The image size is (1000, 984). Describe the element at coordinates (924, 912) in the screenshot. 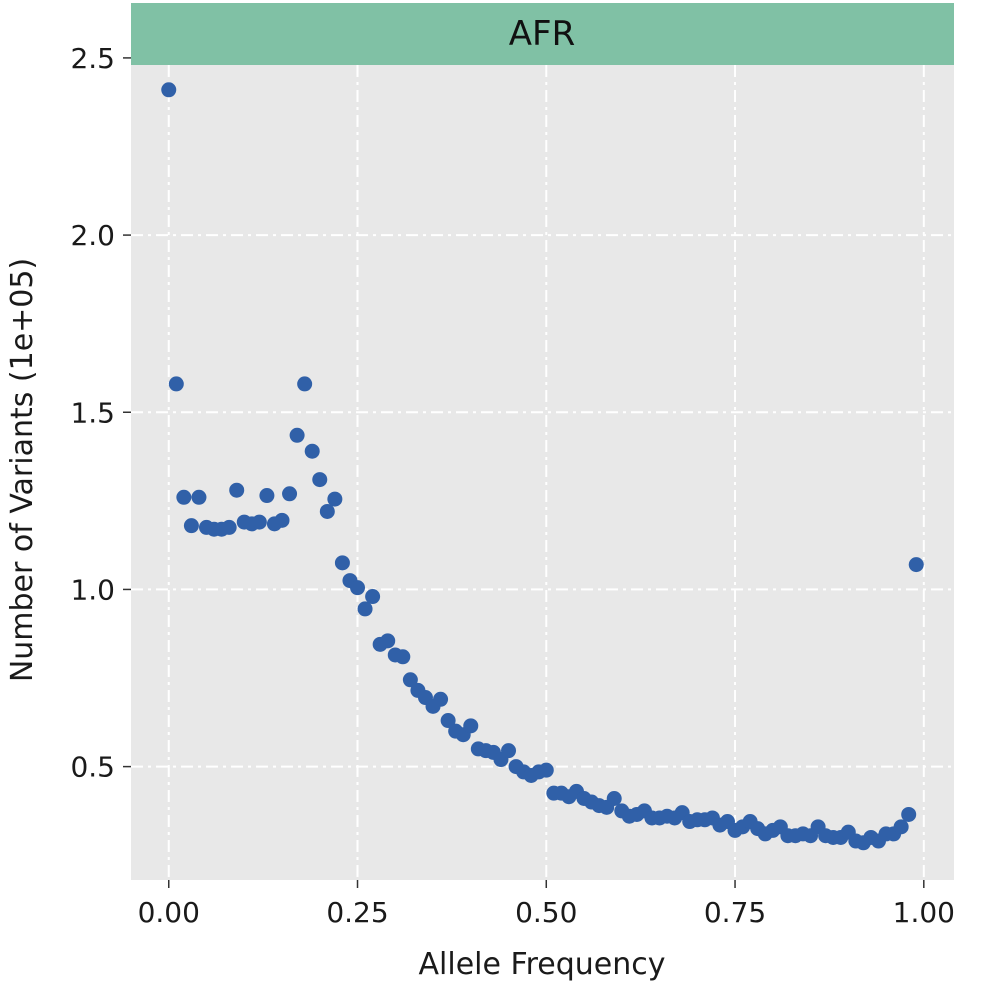

I see `x-tick-label: 1.00` at that location.